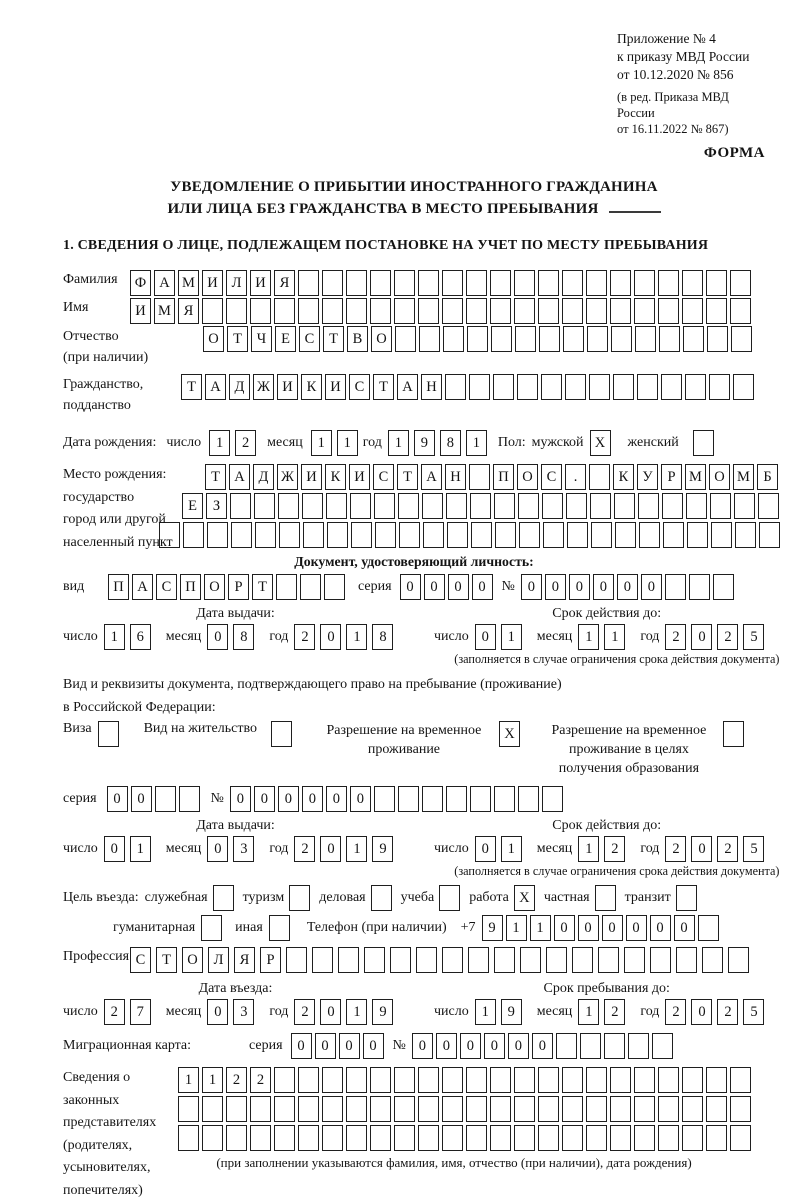 The width and height of the screenshot is (800, 1202). What do you see at coordinates (686, 898) in the screenshot?
I see `checkbox-transit` at bounding box center [686, 898].